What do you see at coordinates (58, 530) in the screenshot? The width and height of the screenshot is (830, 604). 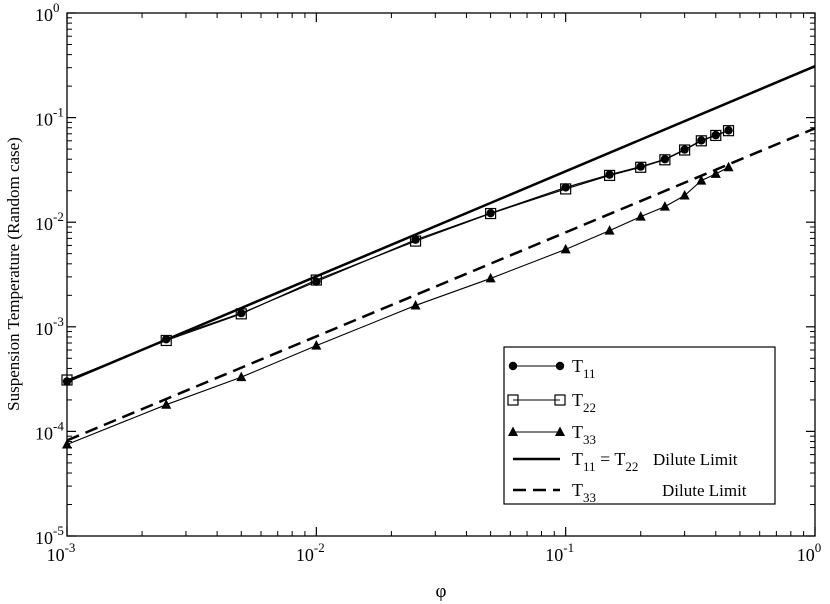 I see `y-tick-label-exponent: -5` at bounding box center [58, 530].